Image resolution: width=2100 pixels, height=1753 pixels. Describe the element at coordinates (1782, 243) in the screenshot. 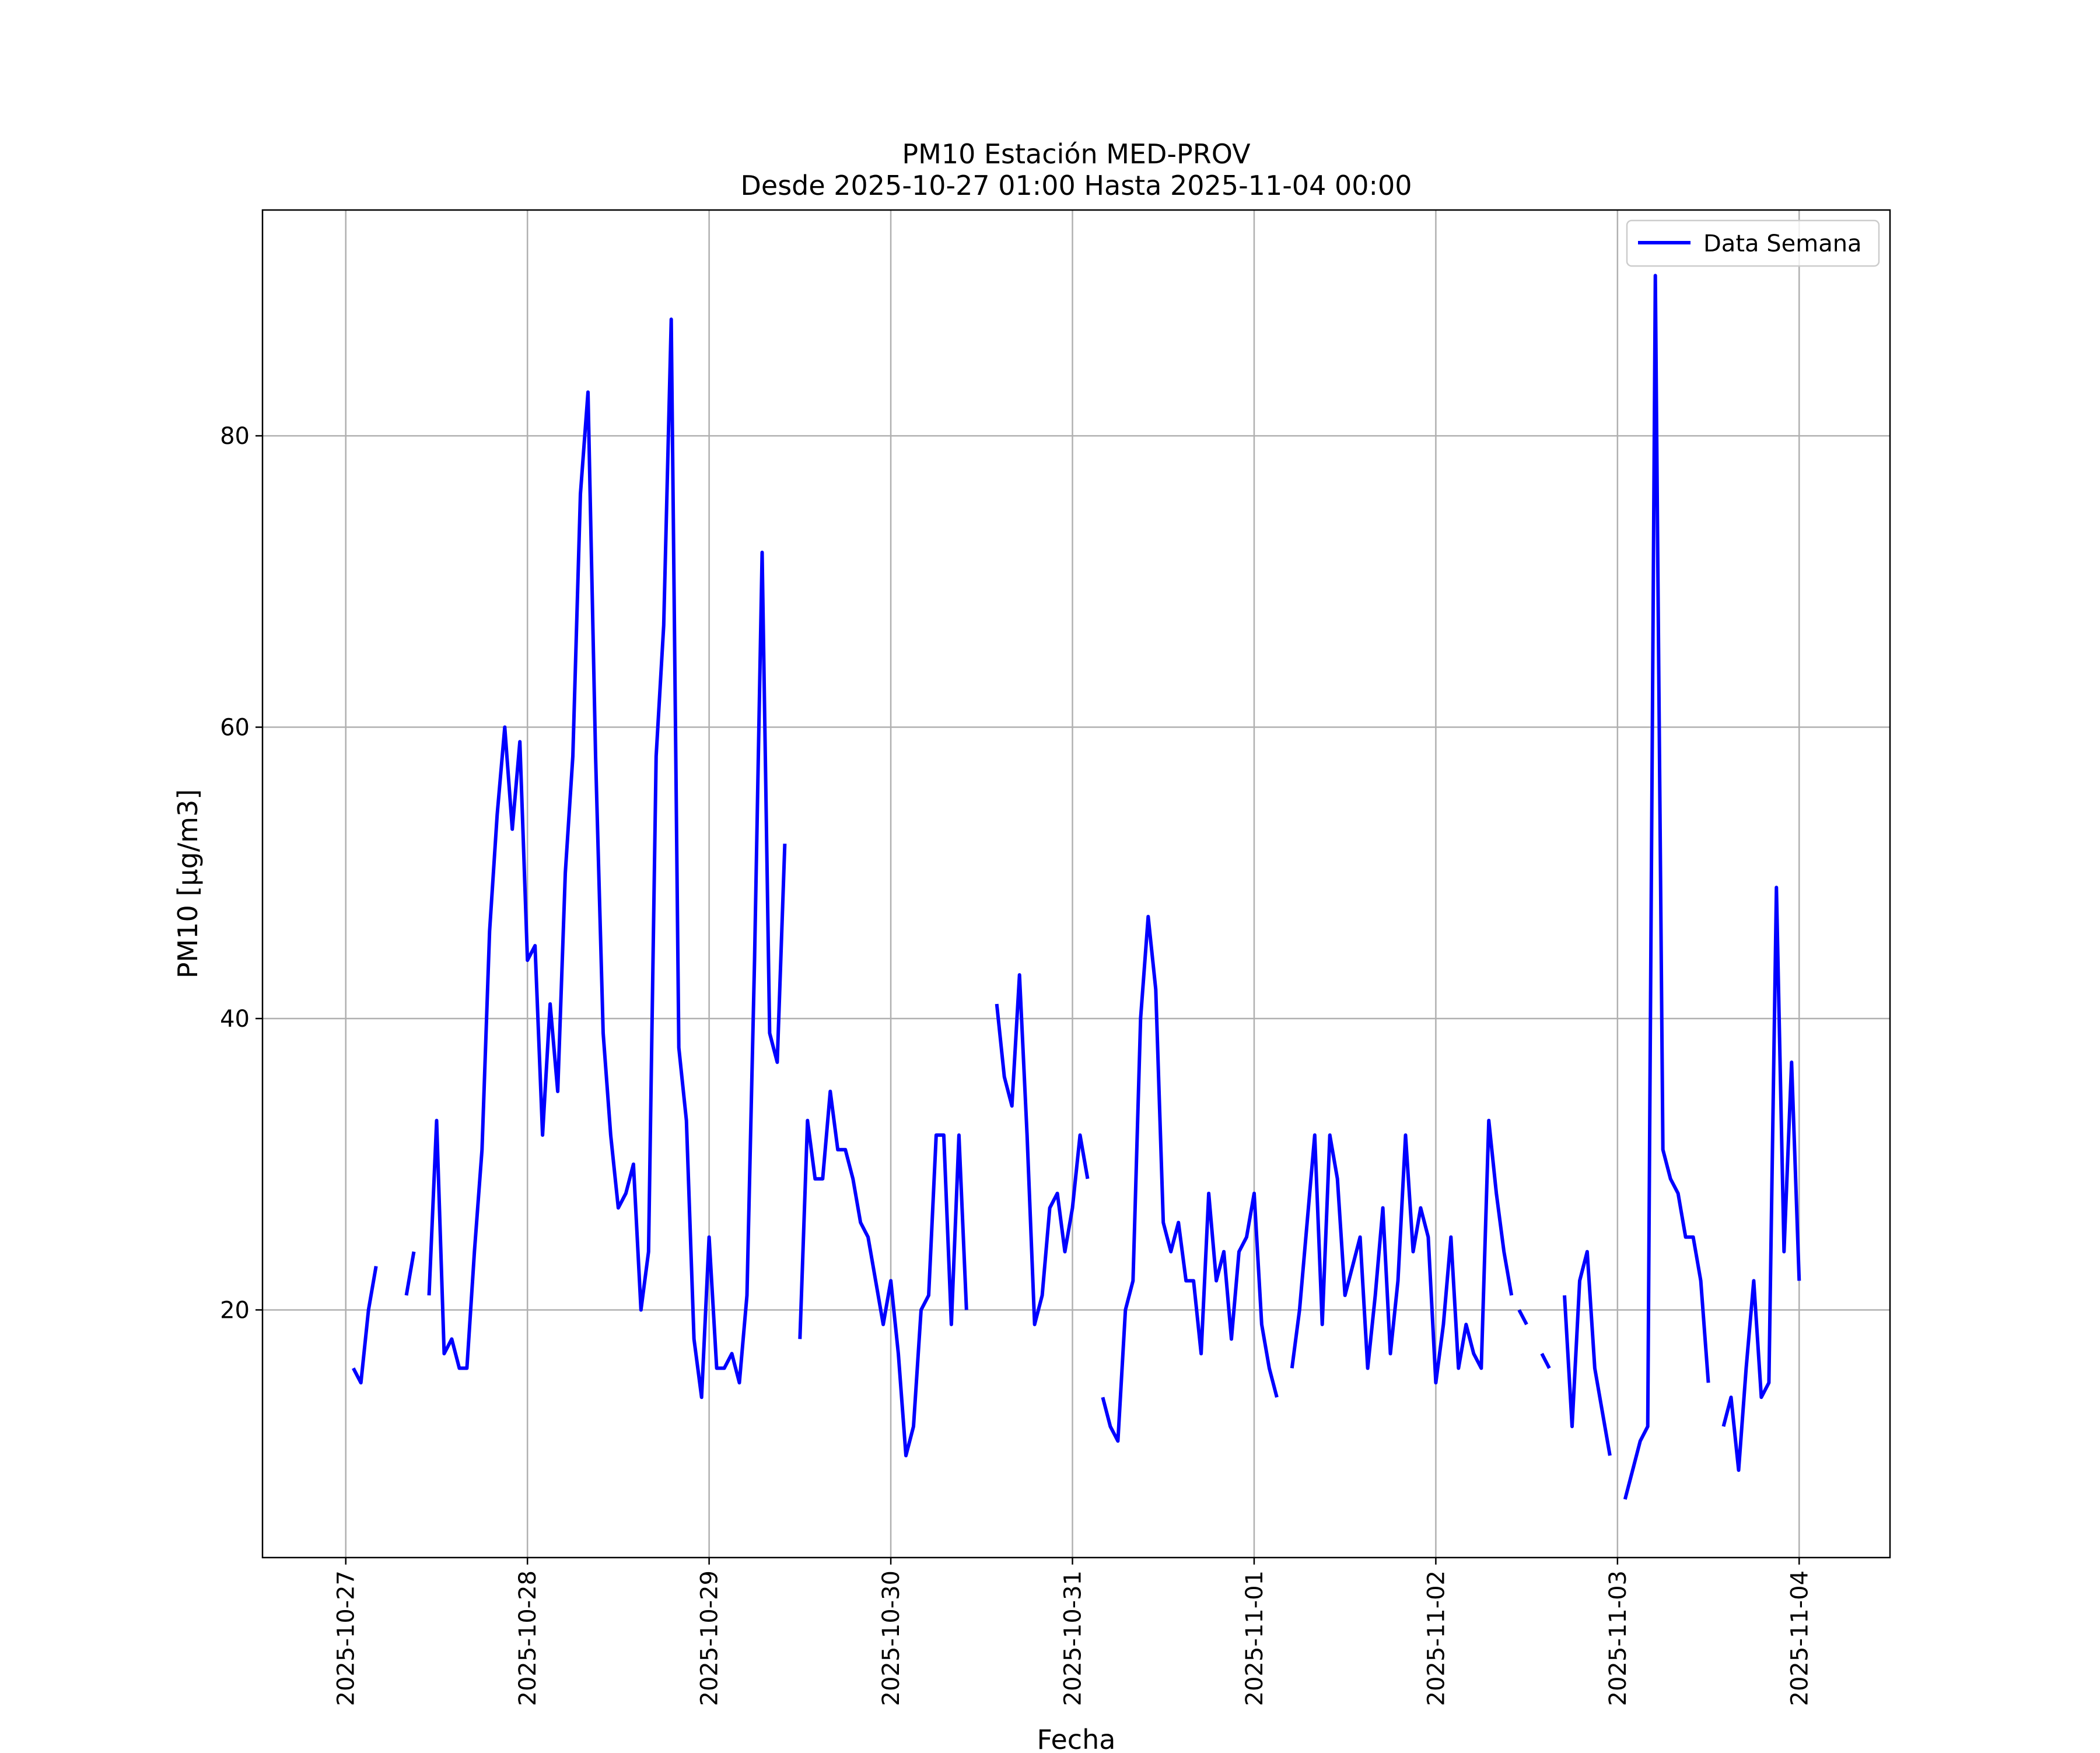

I see `legend-label: Data Semana` at that location.